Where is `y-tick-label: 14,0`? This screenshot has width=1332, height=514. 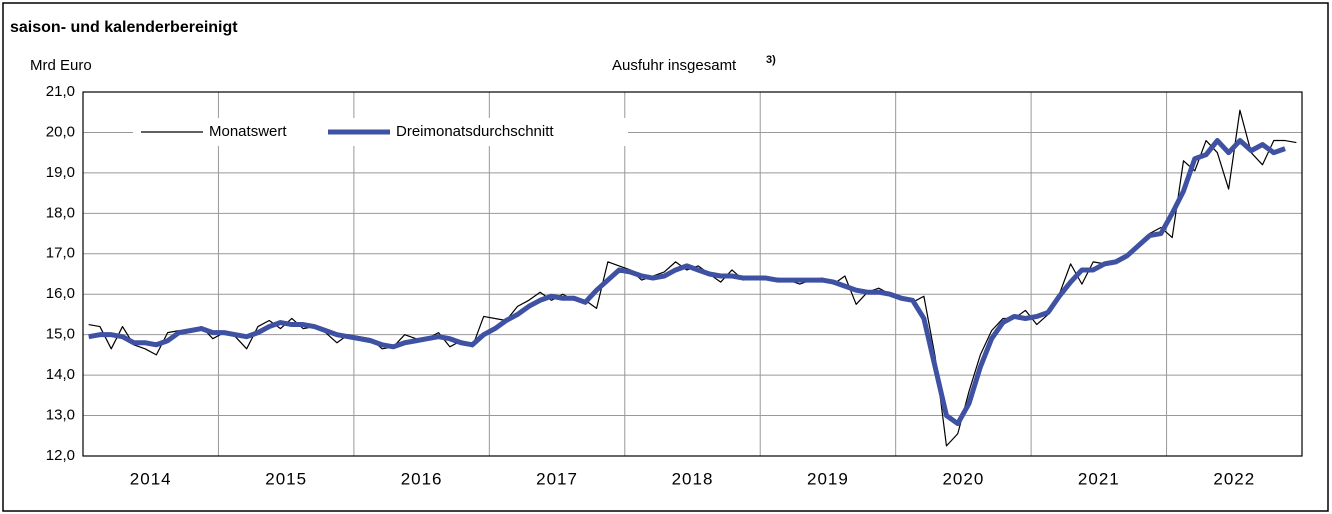 y-tick-label: 14,0 is located at coordinates (60, 374).